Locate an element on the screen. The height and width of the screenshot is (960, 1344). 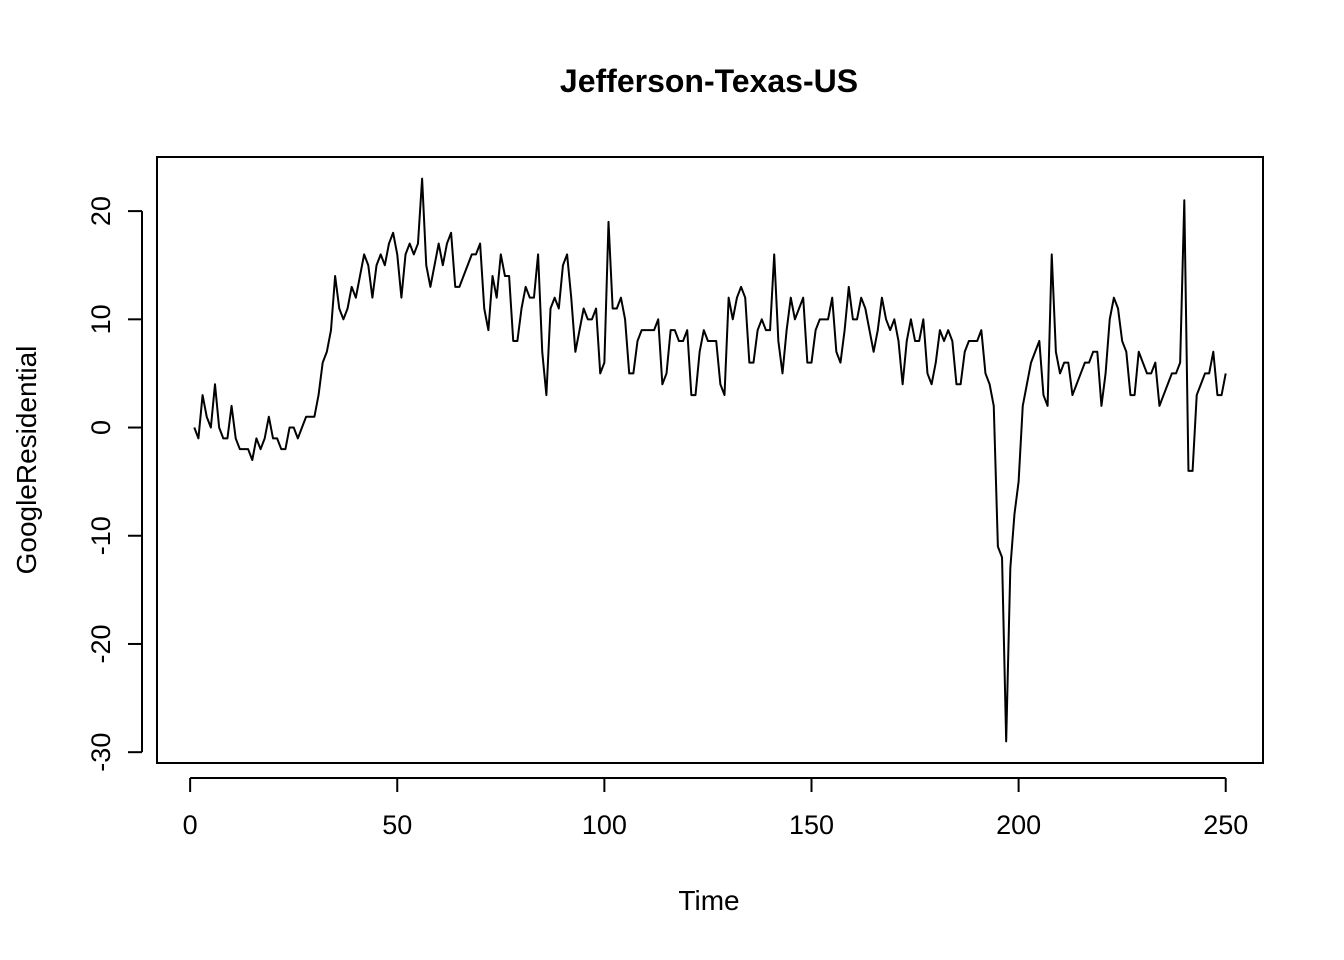
x-axis-title: Time is located at coordinates (708, 900).